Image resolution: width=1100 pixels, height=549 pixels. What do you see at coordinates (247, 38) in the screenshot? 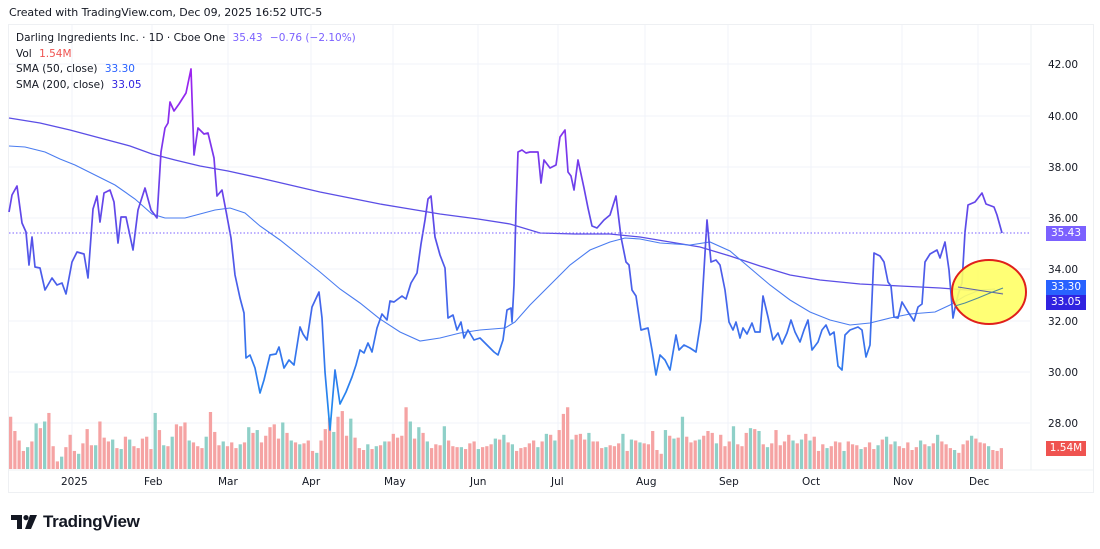
I see `last-price-value: 35.43` at bounding box center [247, 38].